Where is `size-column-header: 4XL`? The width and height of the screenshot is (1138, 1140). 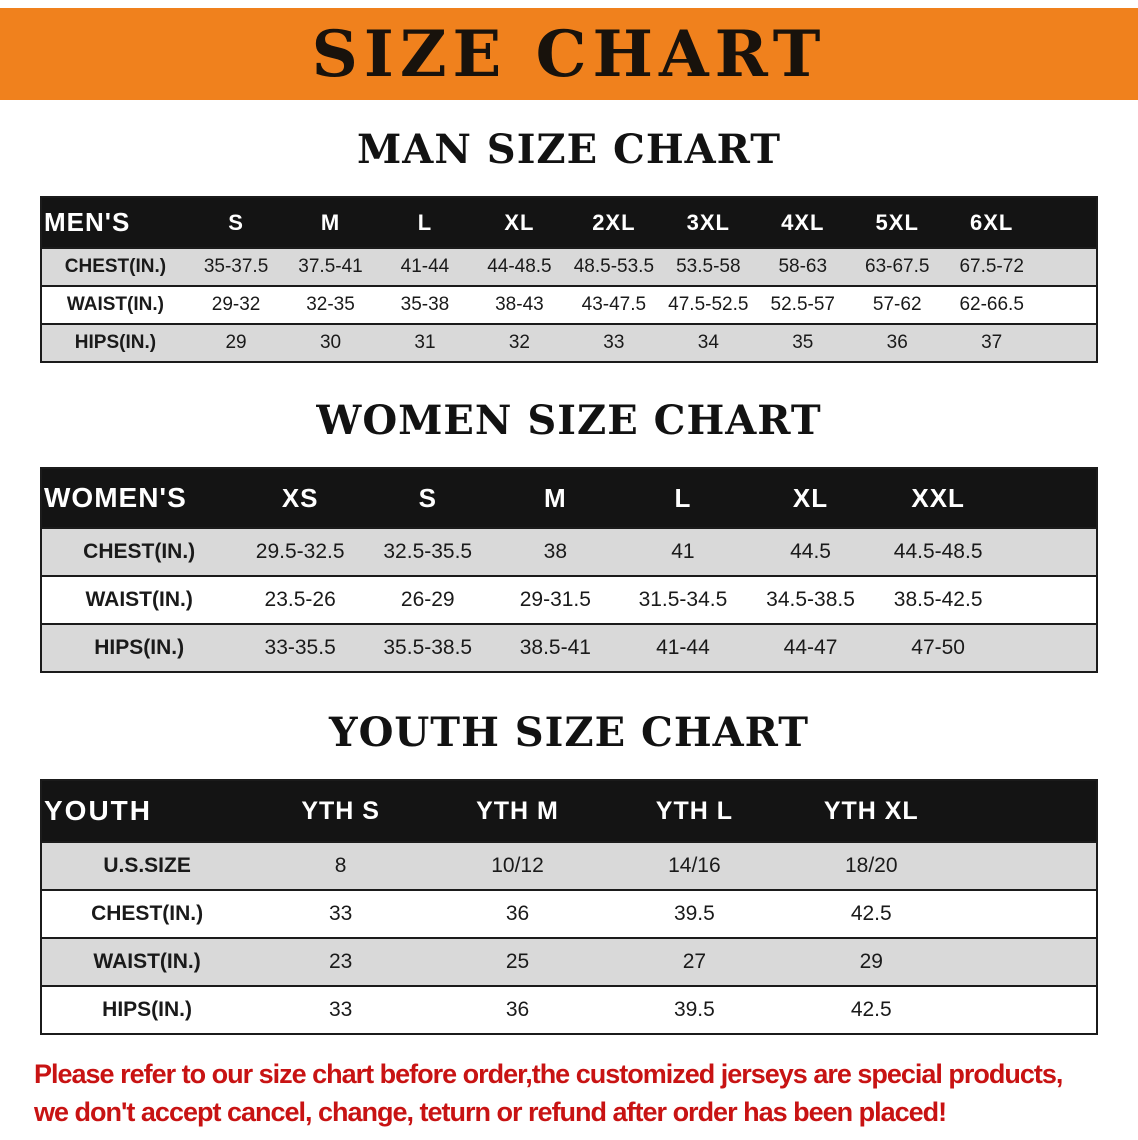 size-column-header: 4XL is located at coordinates (803, 222).